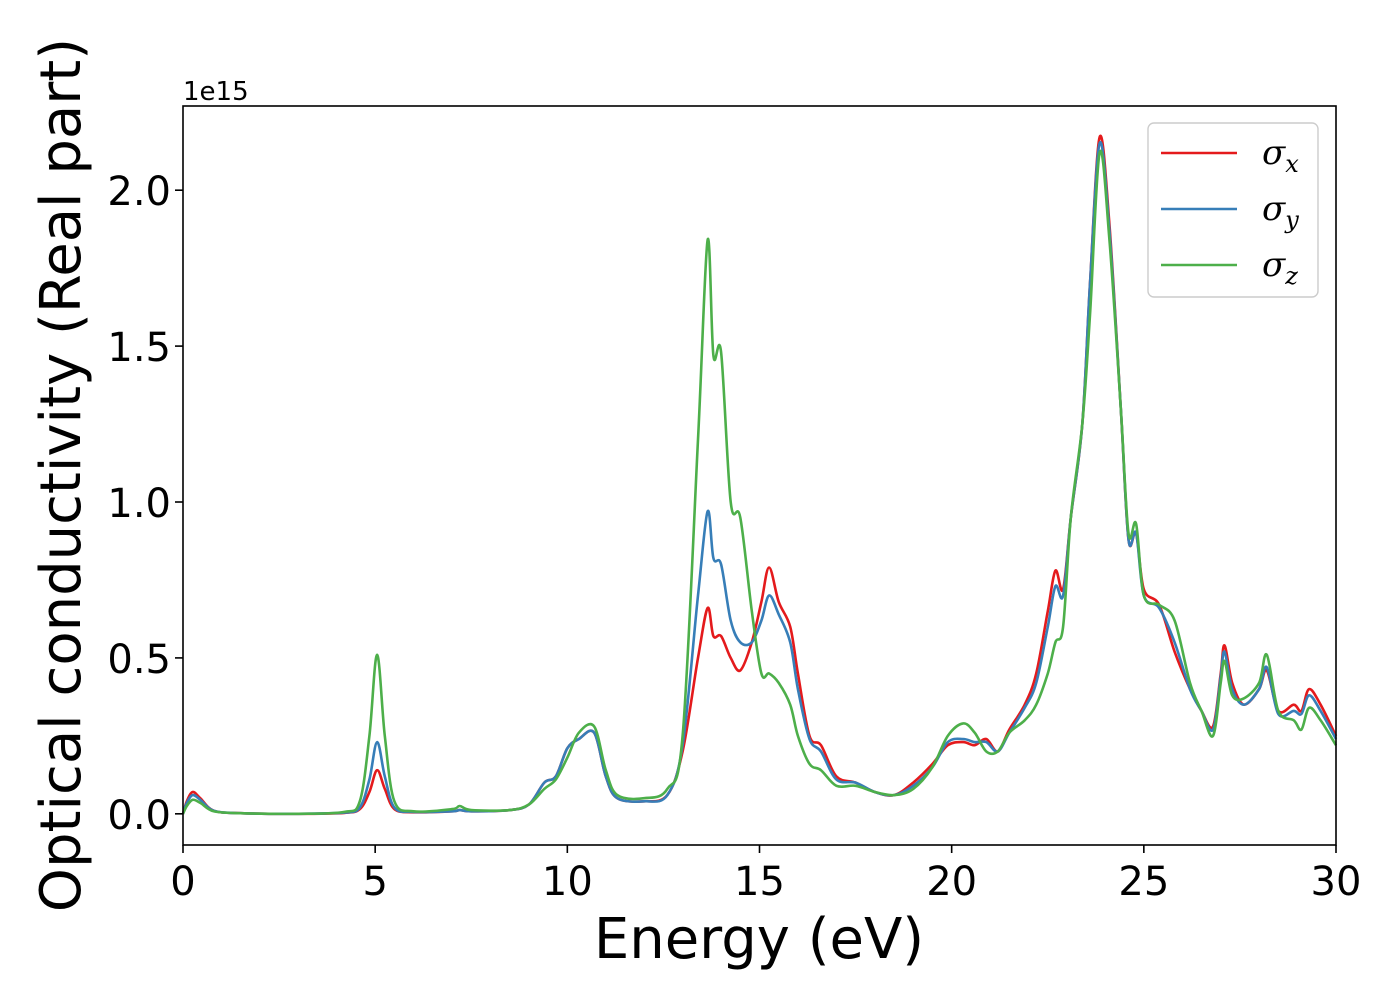  I want to click on y-tick-label: 0.0, so click(139, 816).